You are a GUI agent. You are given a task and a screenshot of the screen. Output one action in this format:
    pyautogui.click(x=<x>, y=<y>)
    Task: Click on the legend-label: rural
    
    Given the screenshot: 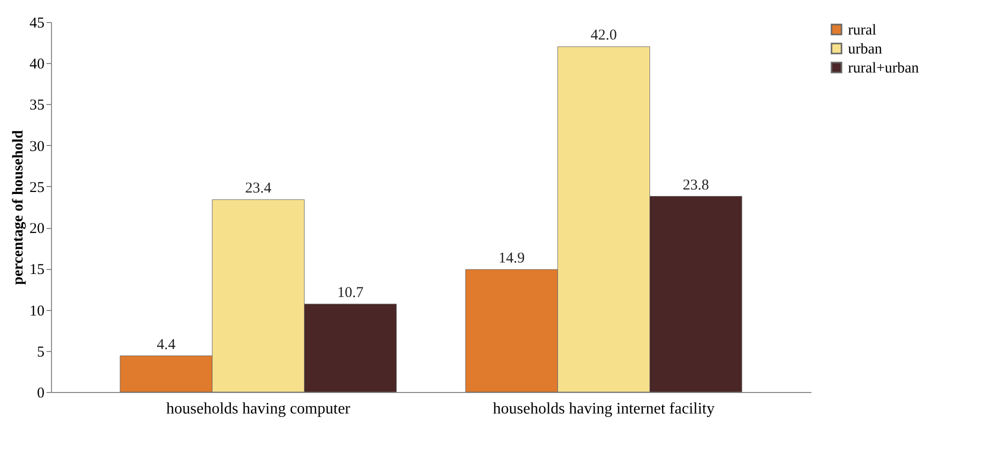 What is the action you would take?
    pyautogui.click(x=862, y=30)
    